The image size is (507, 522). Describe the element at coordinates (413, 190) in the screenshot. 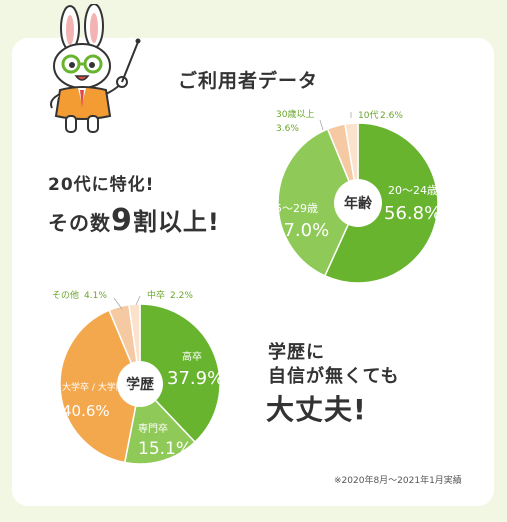

I see `age-label-20-24: 20〜24歳` at that location.